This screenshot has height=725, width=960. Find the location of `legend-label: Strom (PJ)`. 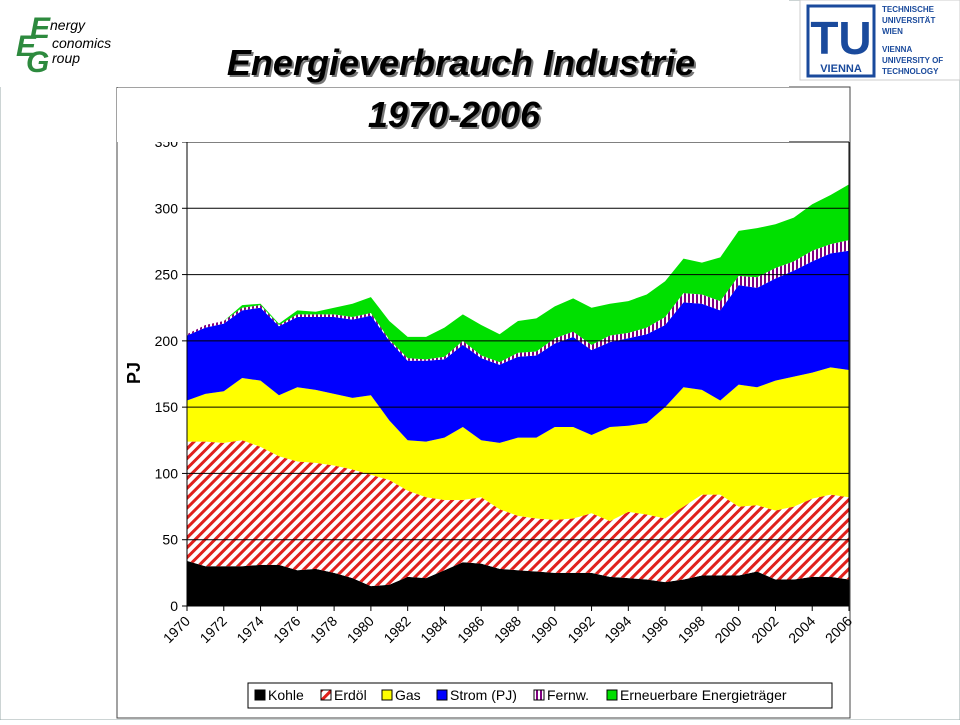

legend-label: Strom (PJ) is located at coordinates (483, 695).